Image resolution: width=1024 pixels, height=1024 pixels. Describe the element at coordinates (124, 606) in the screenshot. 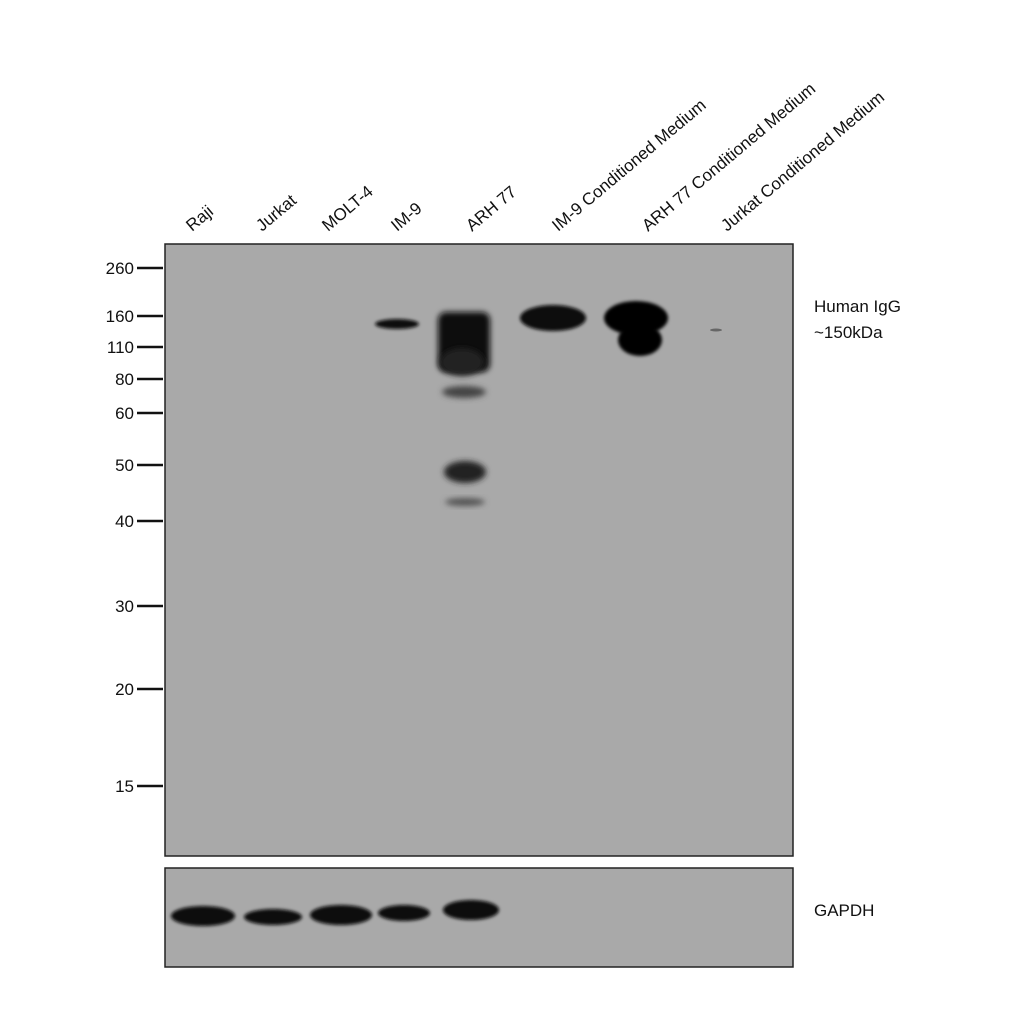

I see `marker-label: 30` at that location.